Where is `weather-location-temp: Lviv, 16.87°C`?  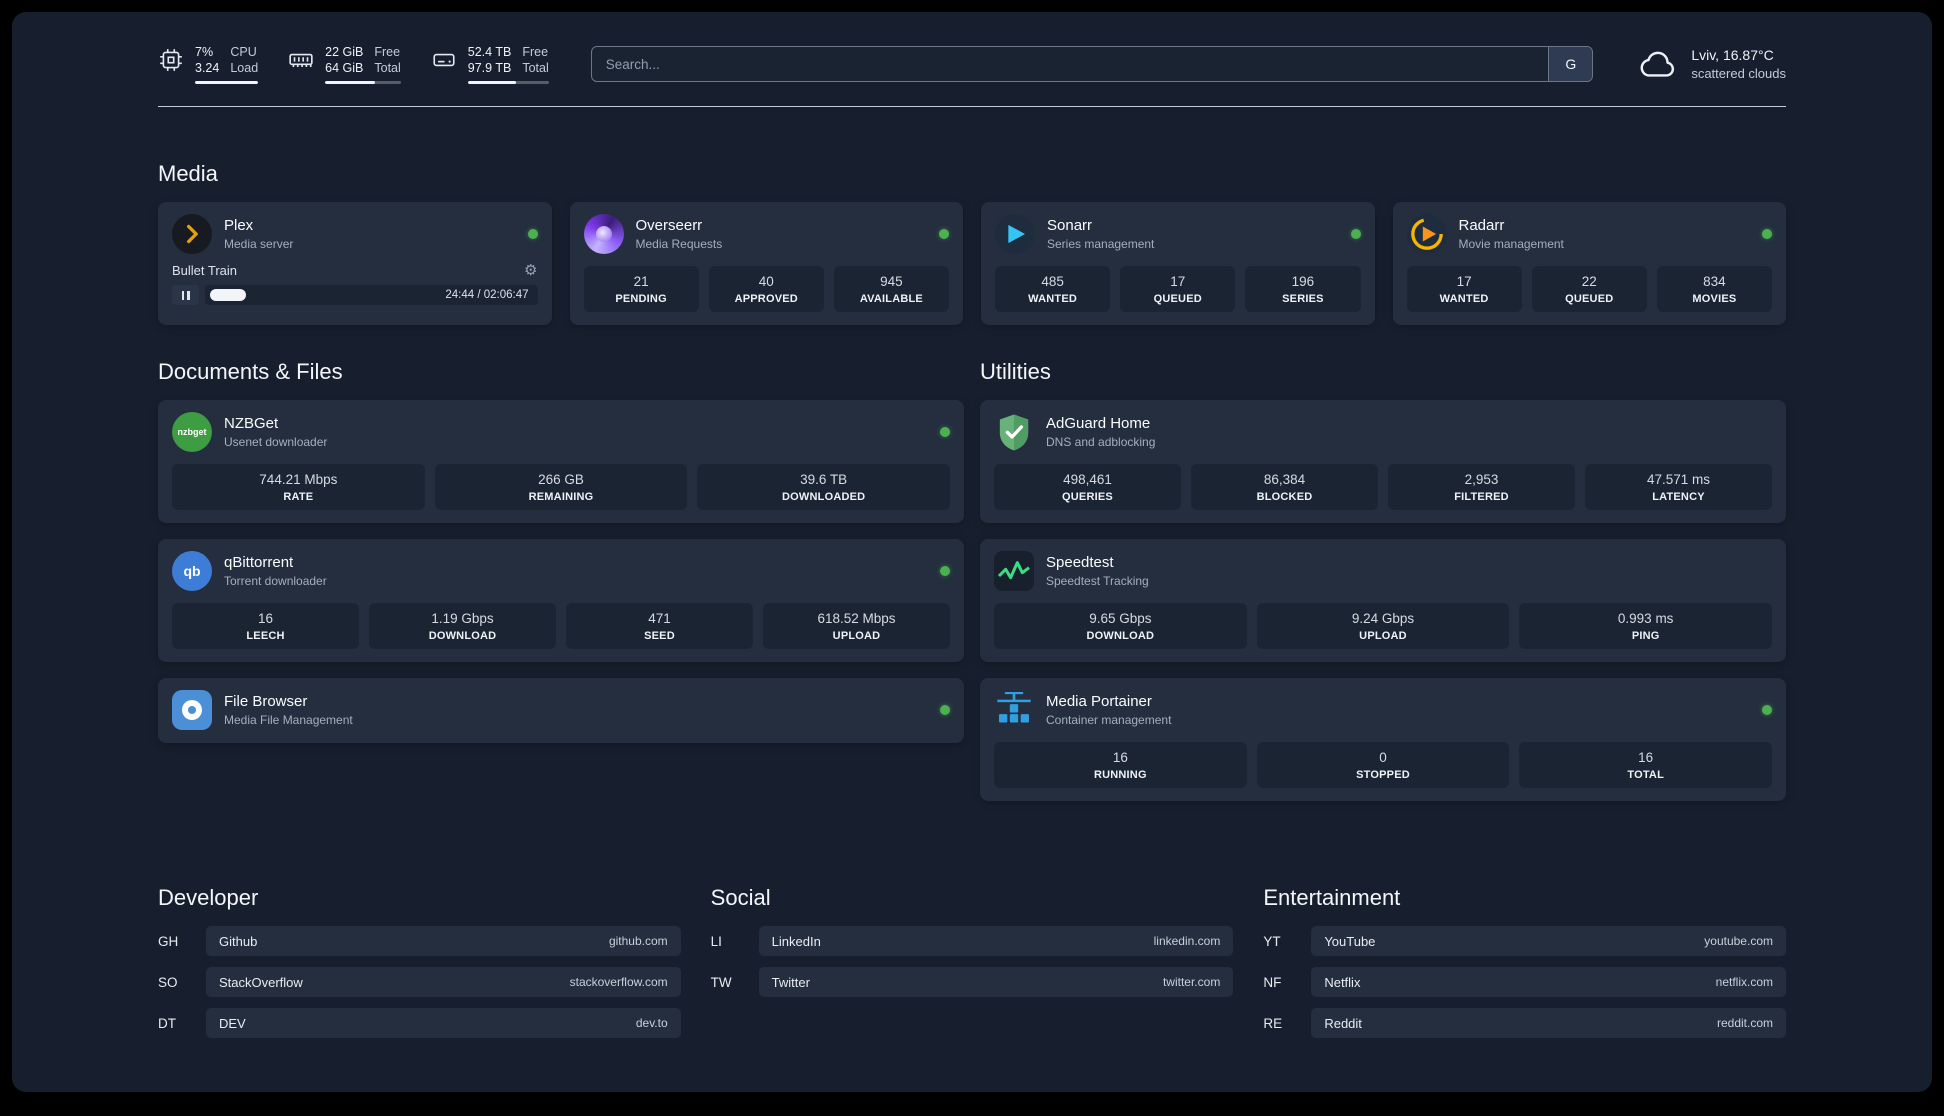 weather-location-temp: Lviv, 16.87°C is located at coordinates (1732, 54).